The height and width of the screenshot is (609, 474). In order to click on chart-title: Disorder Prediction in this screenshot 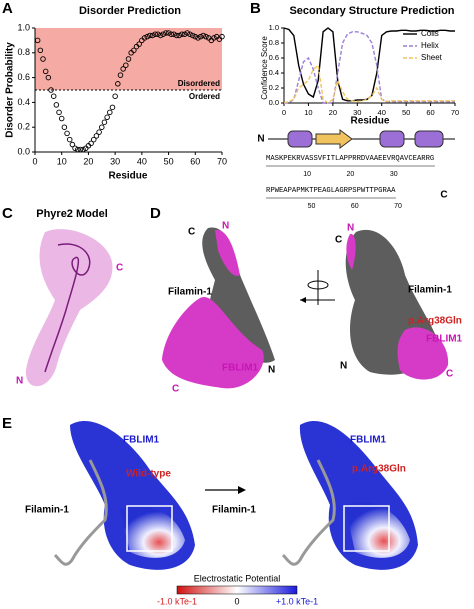, I will do `click(130, 11)`.